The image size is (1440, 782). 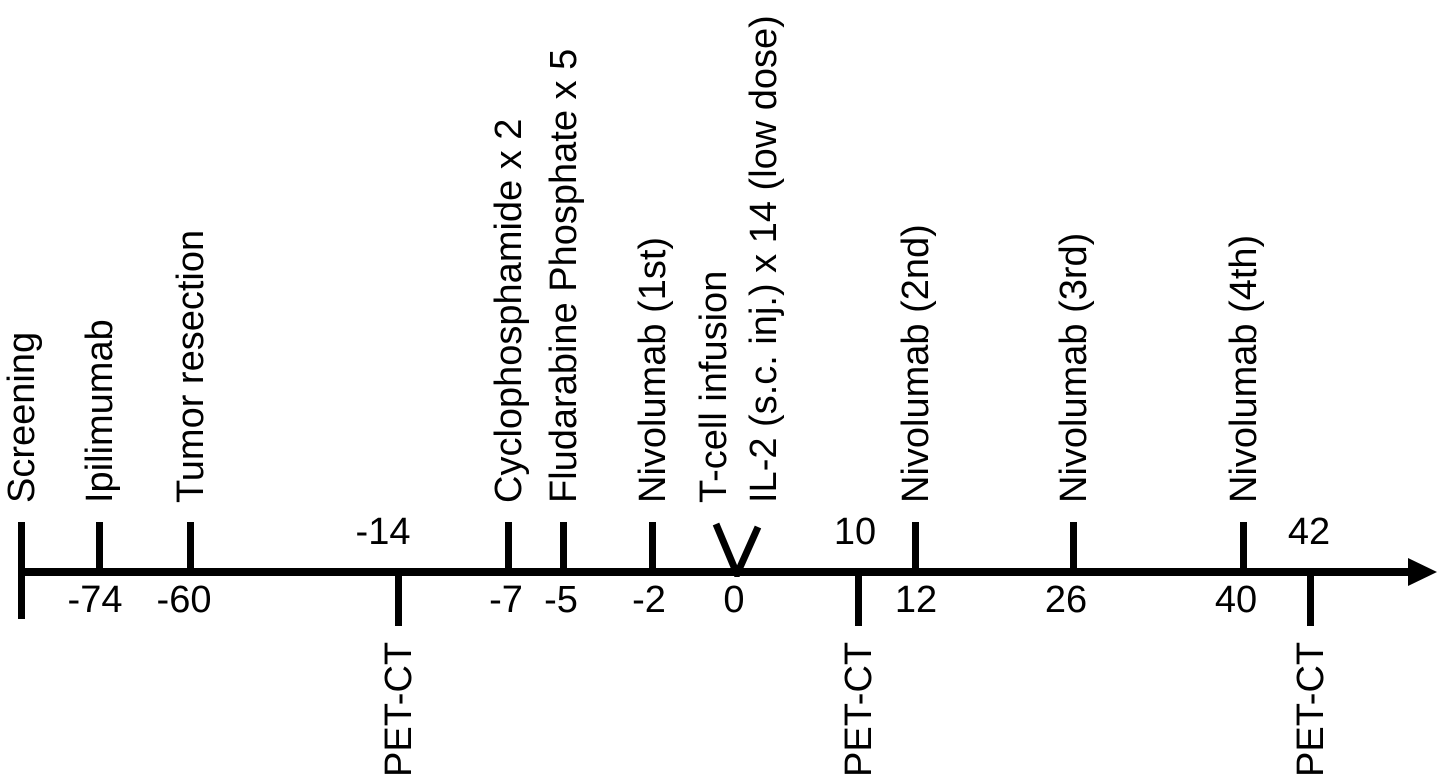 I want to click on scan-day-number--14: -14, so click(x=383, y=532).